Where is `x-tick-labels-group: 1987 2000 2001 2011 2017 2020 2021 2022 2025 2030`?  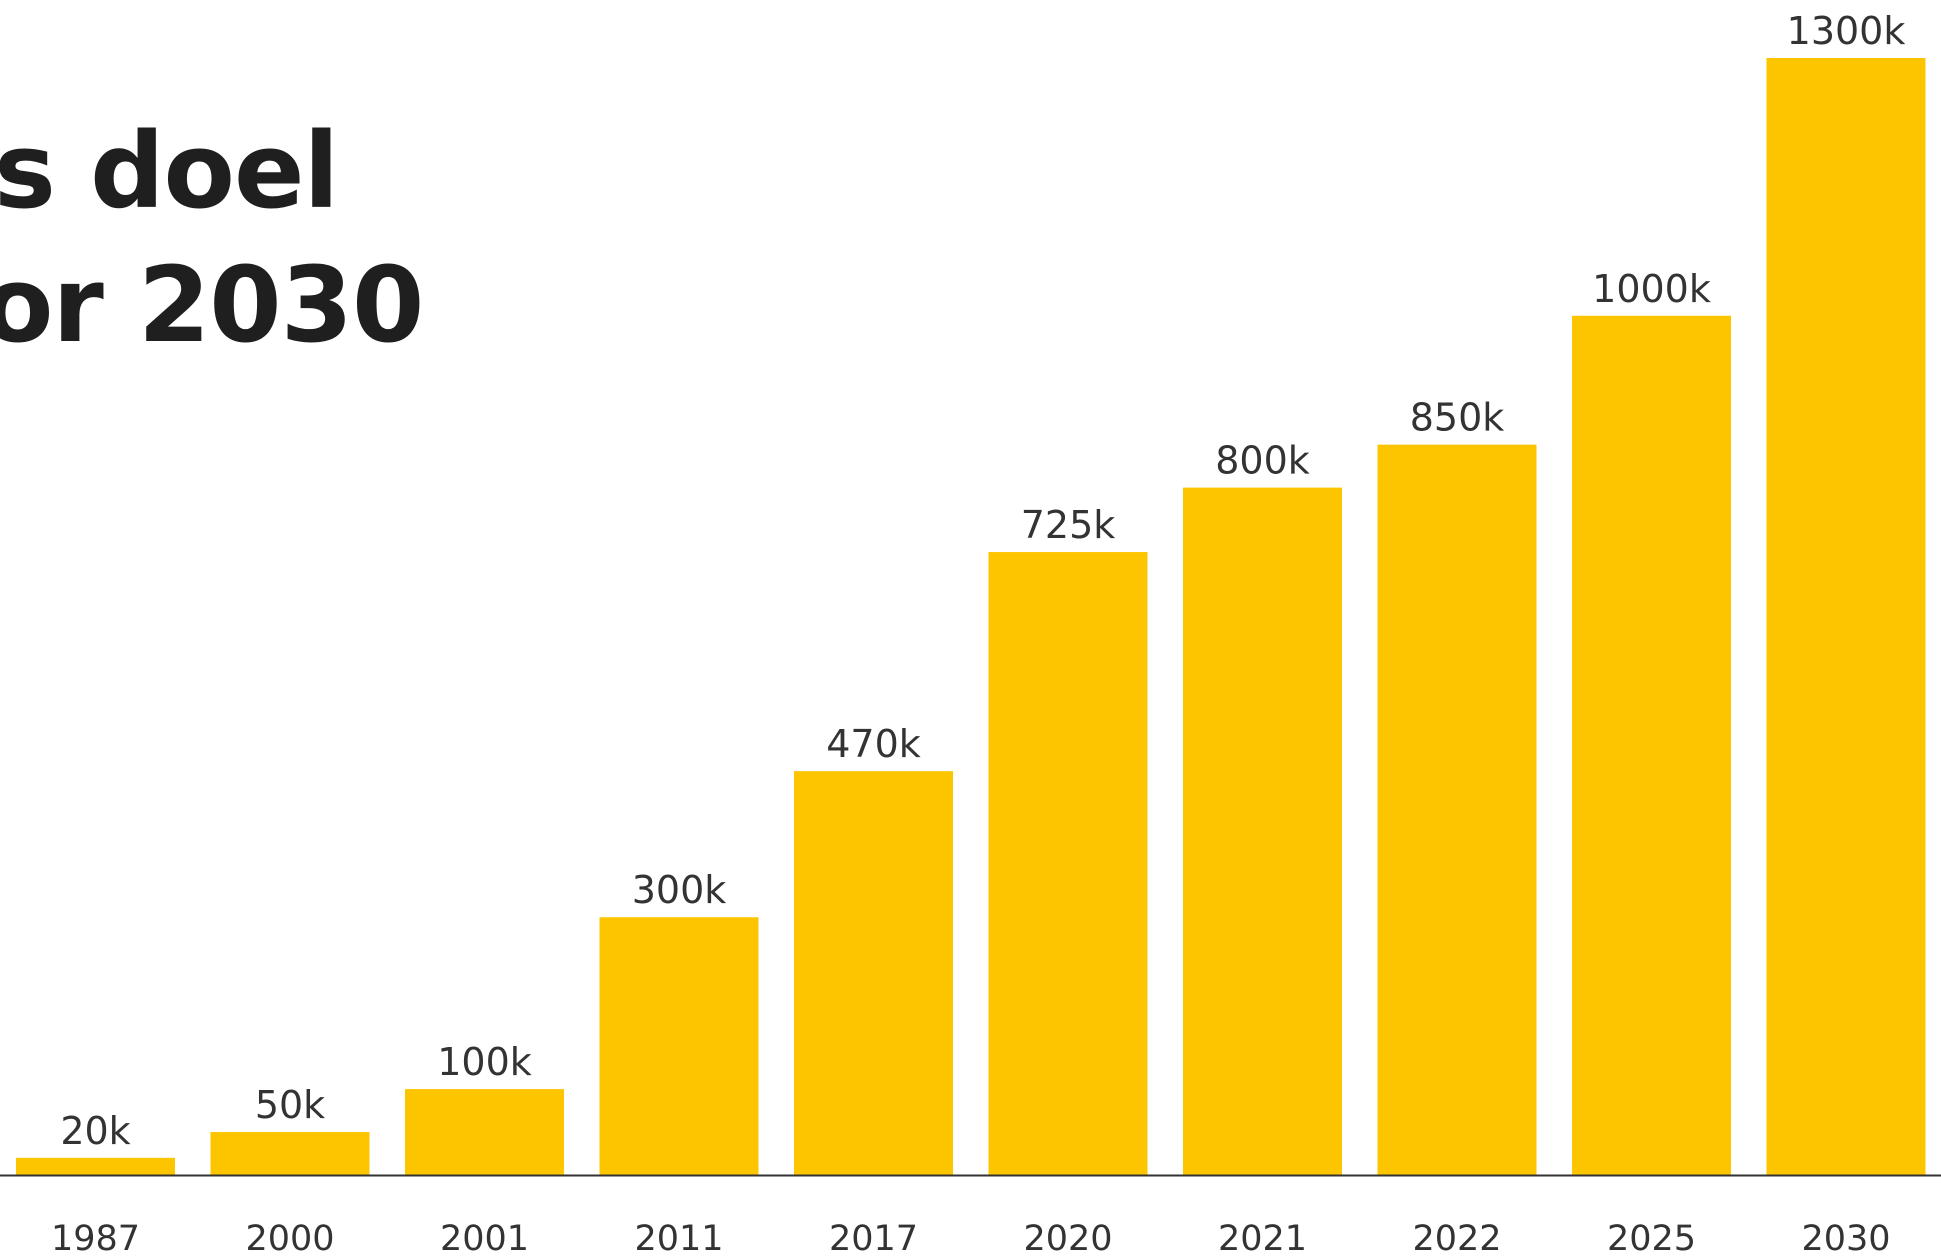
x-tick-labels-group: 1987 2000 2001 2011 2017 2020 2021 2022 2025 2030 is located at coordinates (971, 1237).